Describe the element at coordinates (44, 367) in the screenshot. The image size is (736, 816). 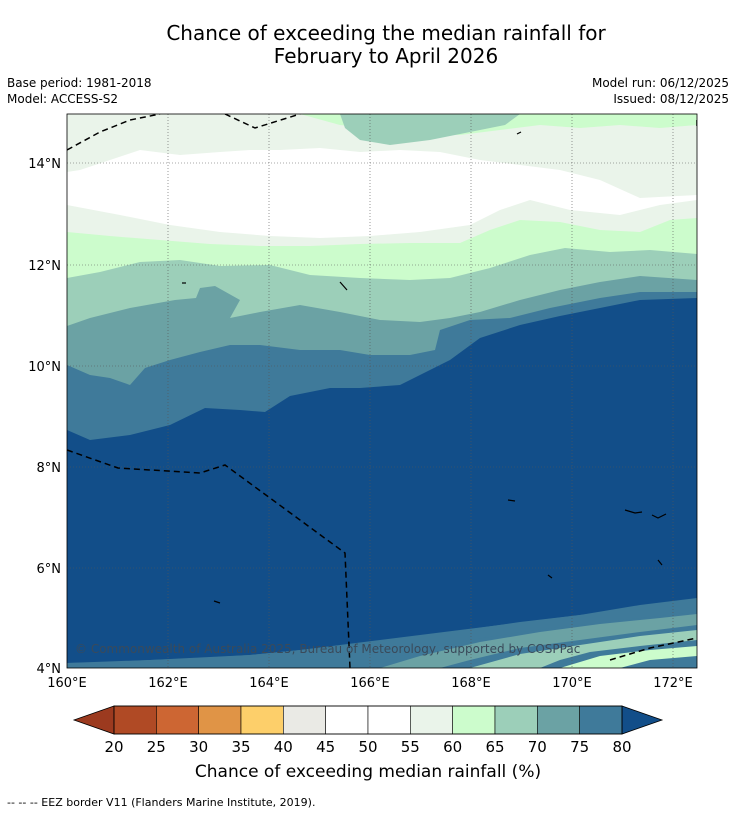
I see `lat-label: 10°N` at that location.